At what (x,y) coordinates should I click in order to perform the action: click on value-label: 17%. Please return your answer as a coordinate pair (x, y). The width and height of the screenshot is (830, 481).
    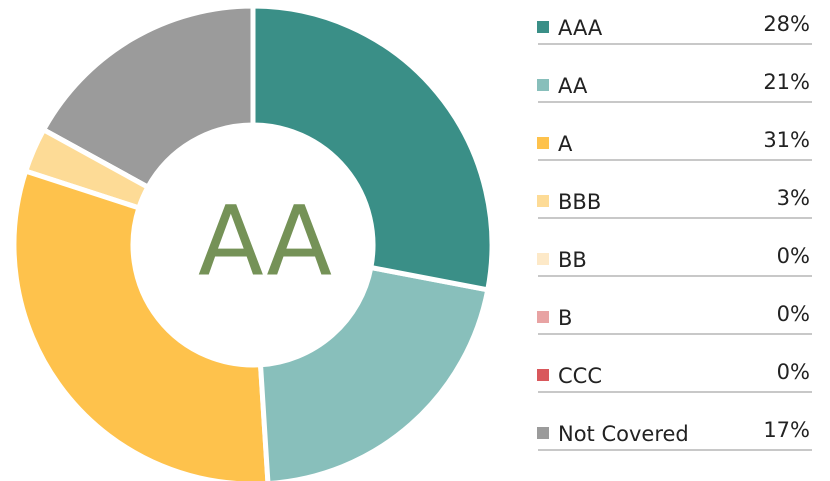
    Looking at the image, I should click on (786, 430).